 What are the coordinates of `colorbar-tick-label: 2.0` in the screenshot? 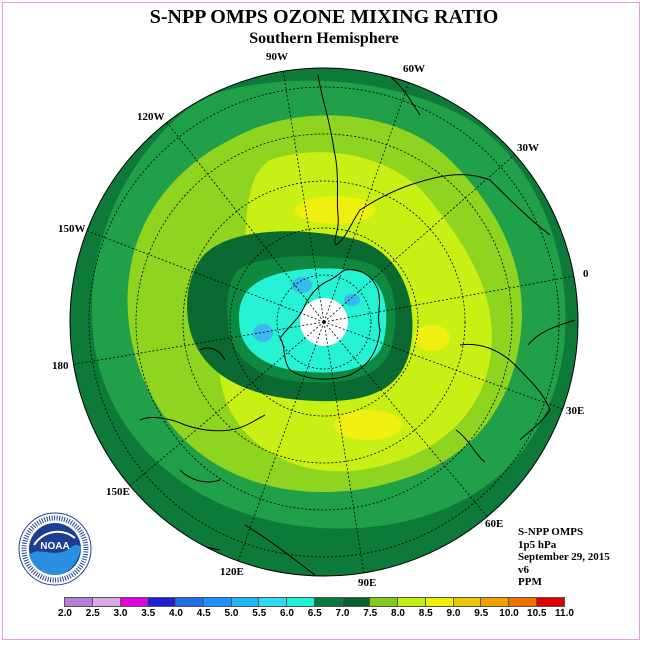 It's located at (65, 613).